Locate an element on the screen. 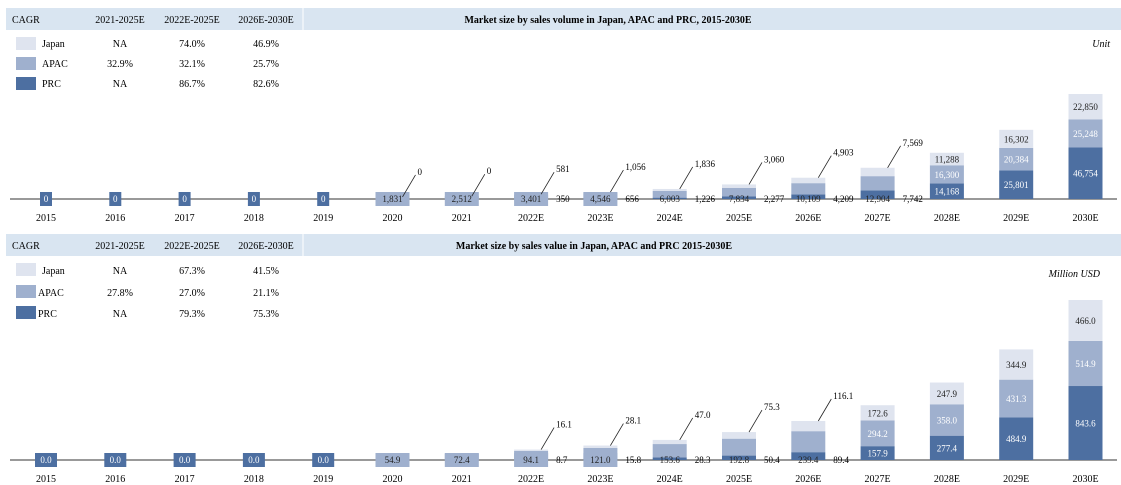  volume-2028e-japan-label: 11,288 is located at coordinates (947, 160).